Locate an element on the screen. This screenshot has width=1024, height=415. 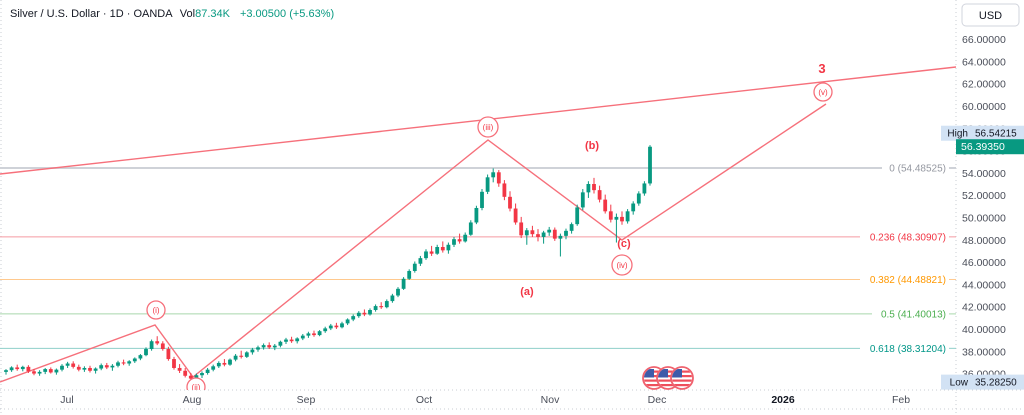
fib-label-0.236: 0.236 (48.30907) is located at coordinates (908, 237).